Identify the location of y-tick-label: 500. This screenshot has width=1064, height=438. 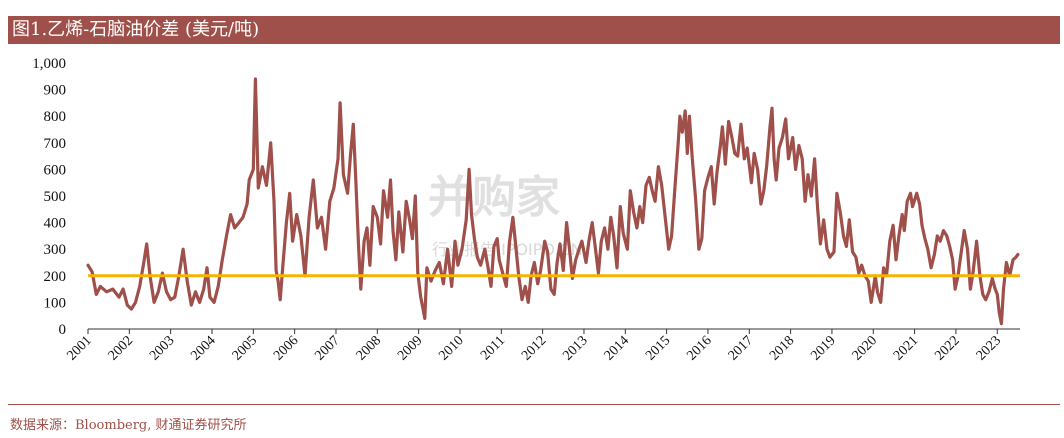
(55, 197).